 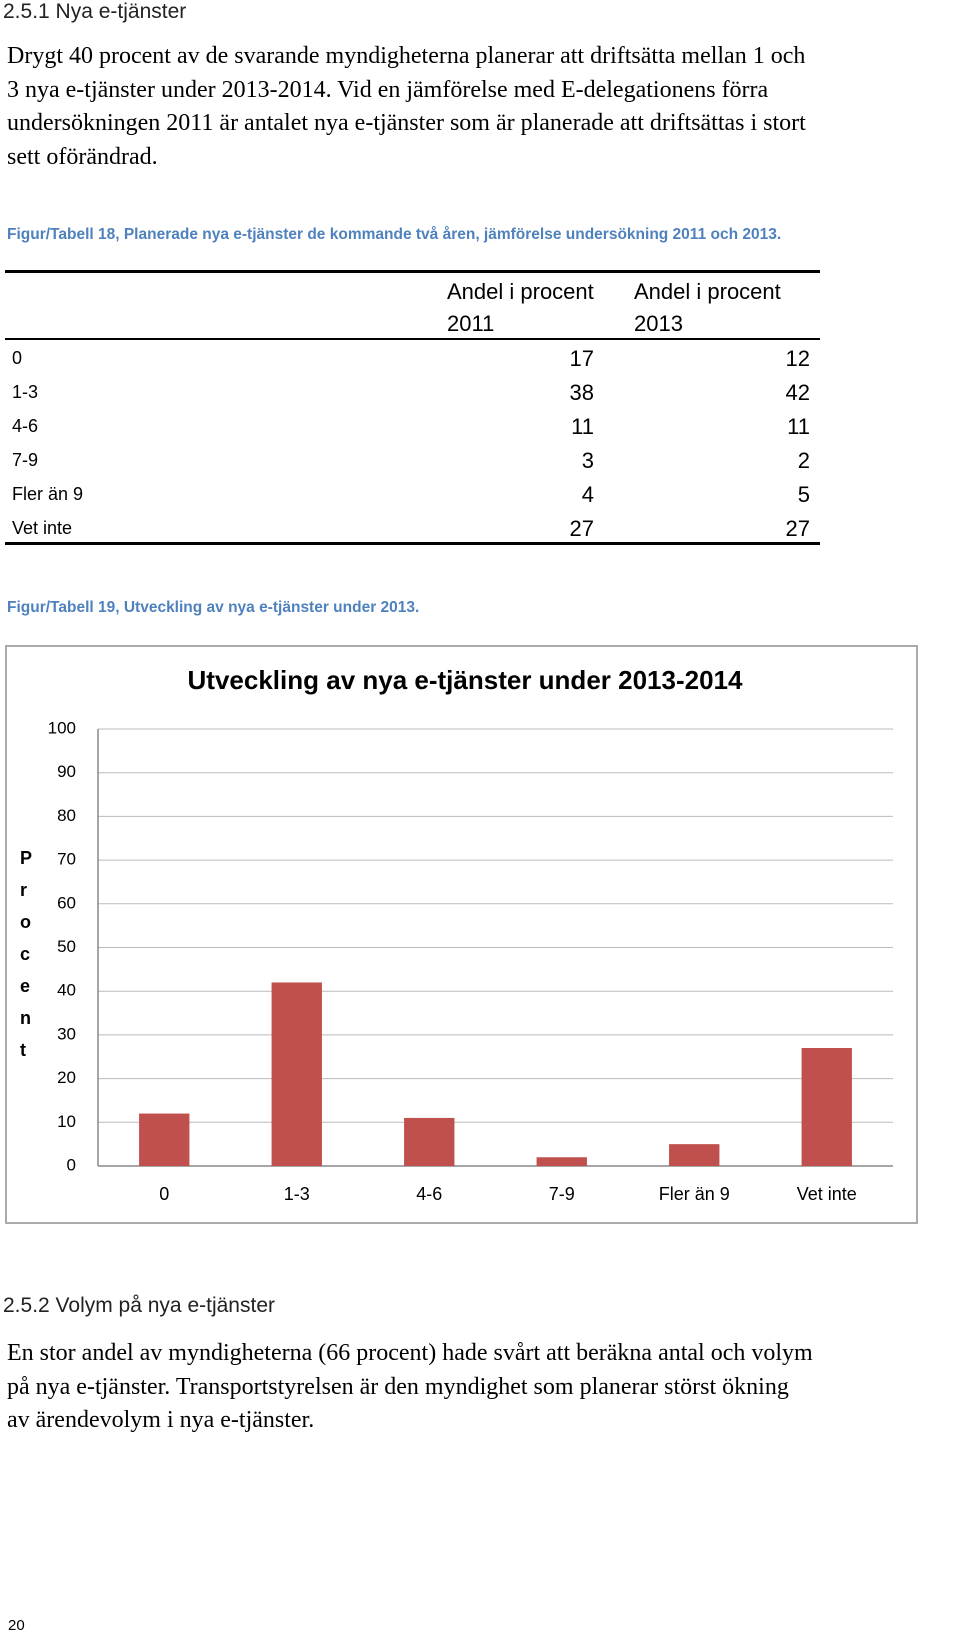 What do you see at coordinates (66, 815) in the screenshot?
I see `y-tick-label: 80` at bounding box center [66, 815].